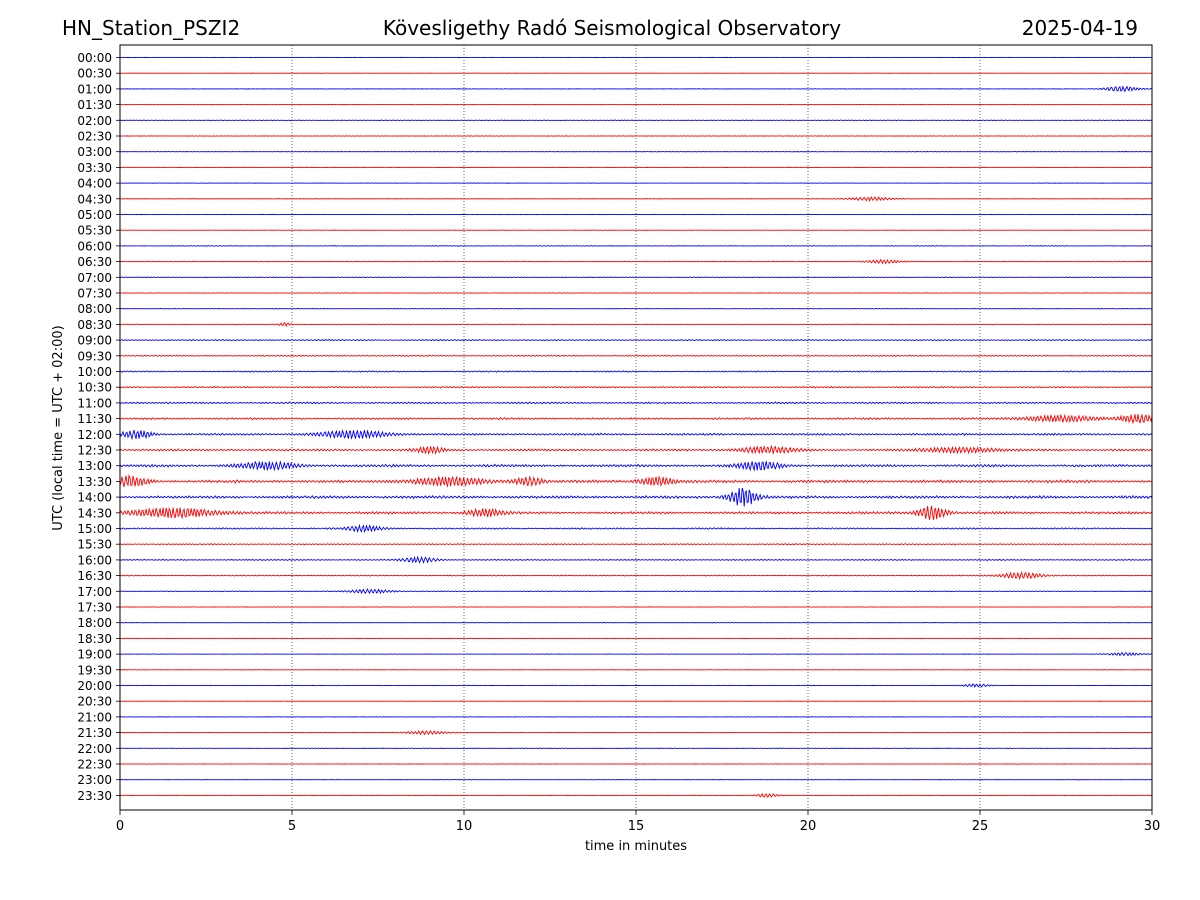 Image resolution: width=1200 pixels, height=900 pixels. What do you see at coordinates (94, 576) in the screenshot?
I see `y-tick-label: 16:30` at bounding box center [94, 576].